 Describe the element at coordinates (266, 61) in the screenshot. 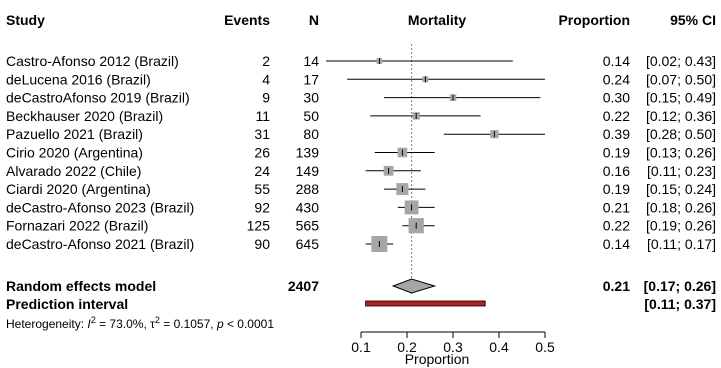

I see `study-events: 2` at that location.